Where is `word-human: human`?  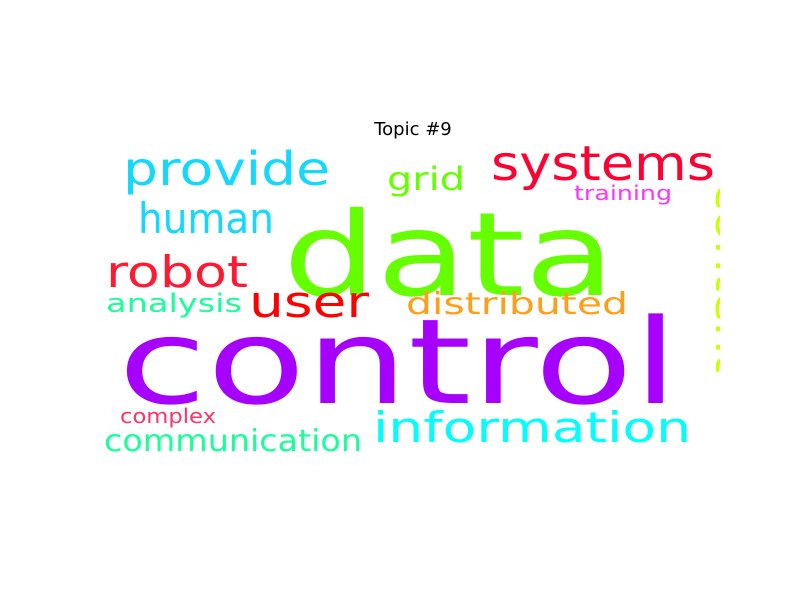
word-human: human is located at coordinates (206, 218).